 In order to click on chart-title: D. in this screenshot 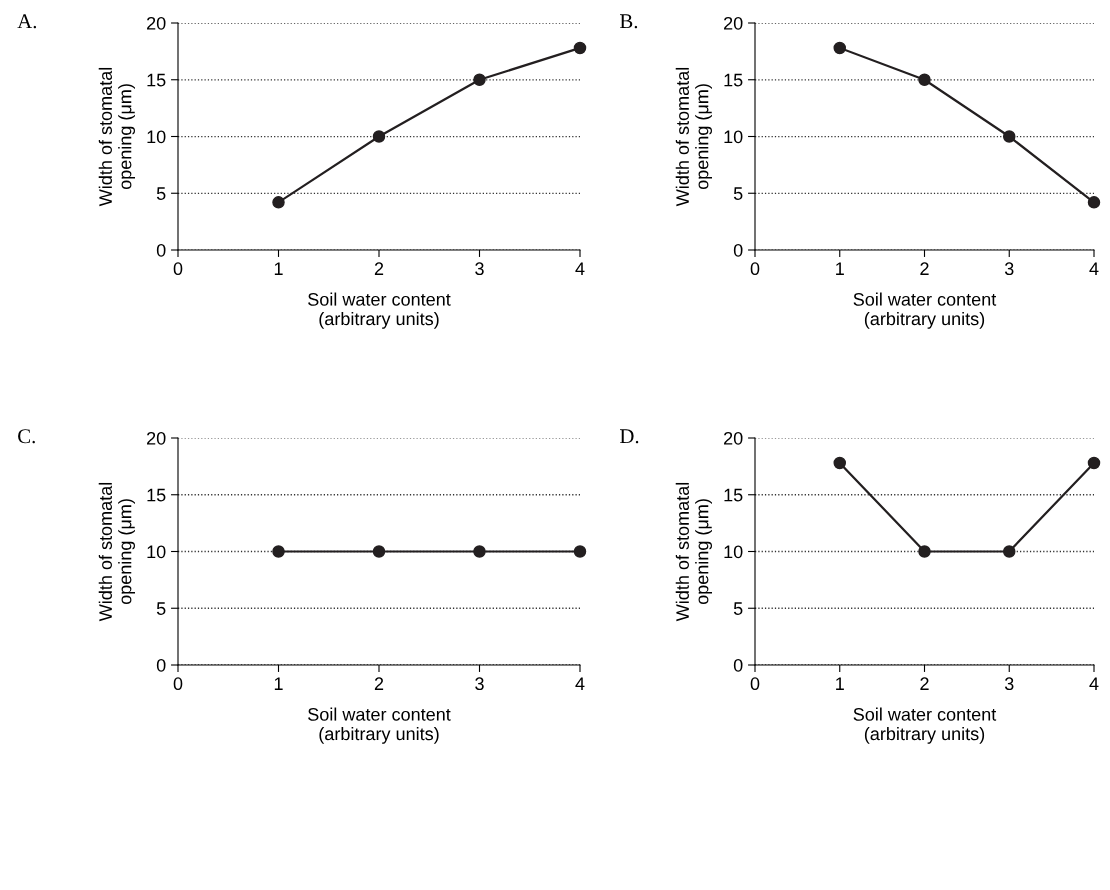, I will do `click(629, 436)`.